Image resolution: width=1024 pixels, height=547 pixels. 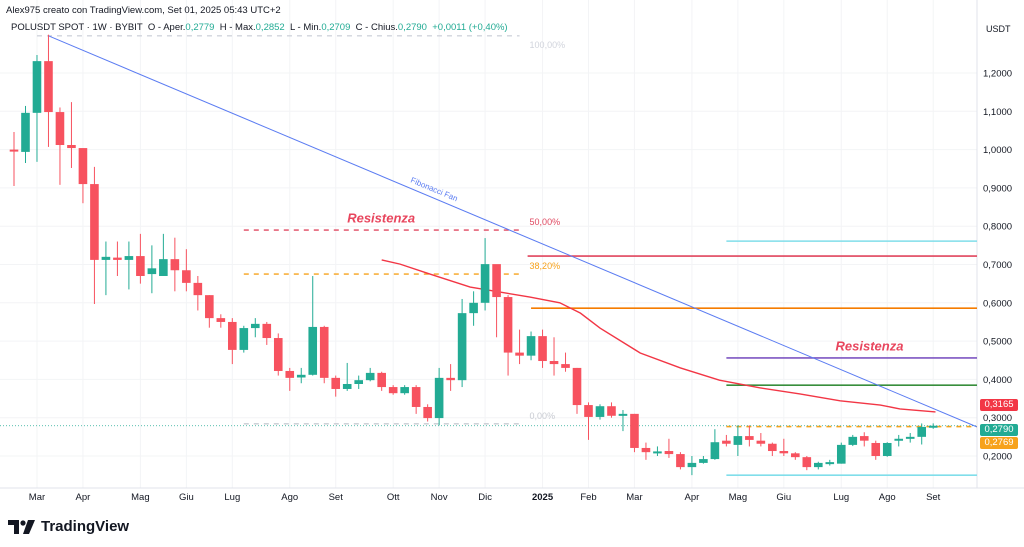 I want to click on y-tick-label: 0,8000, so click(x=997, y=227).